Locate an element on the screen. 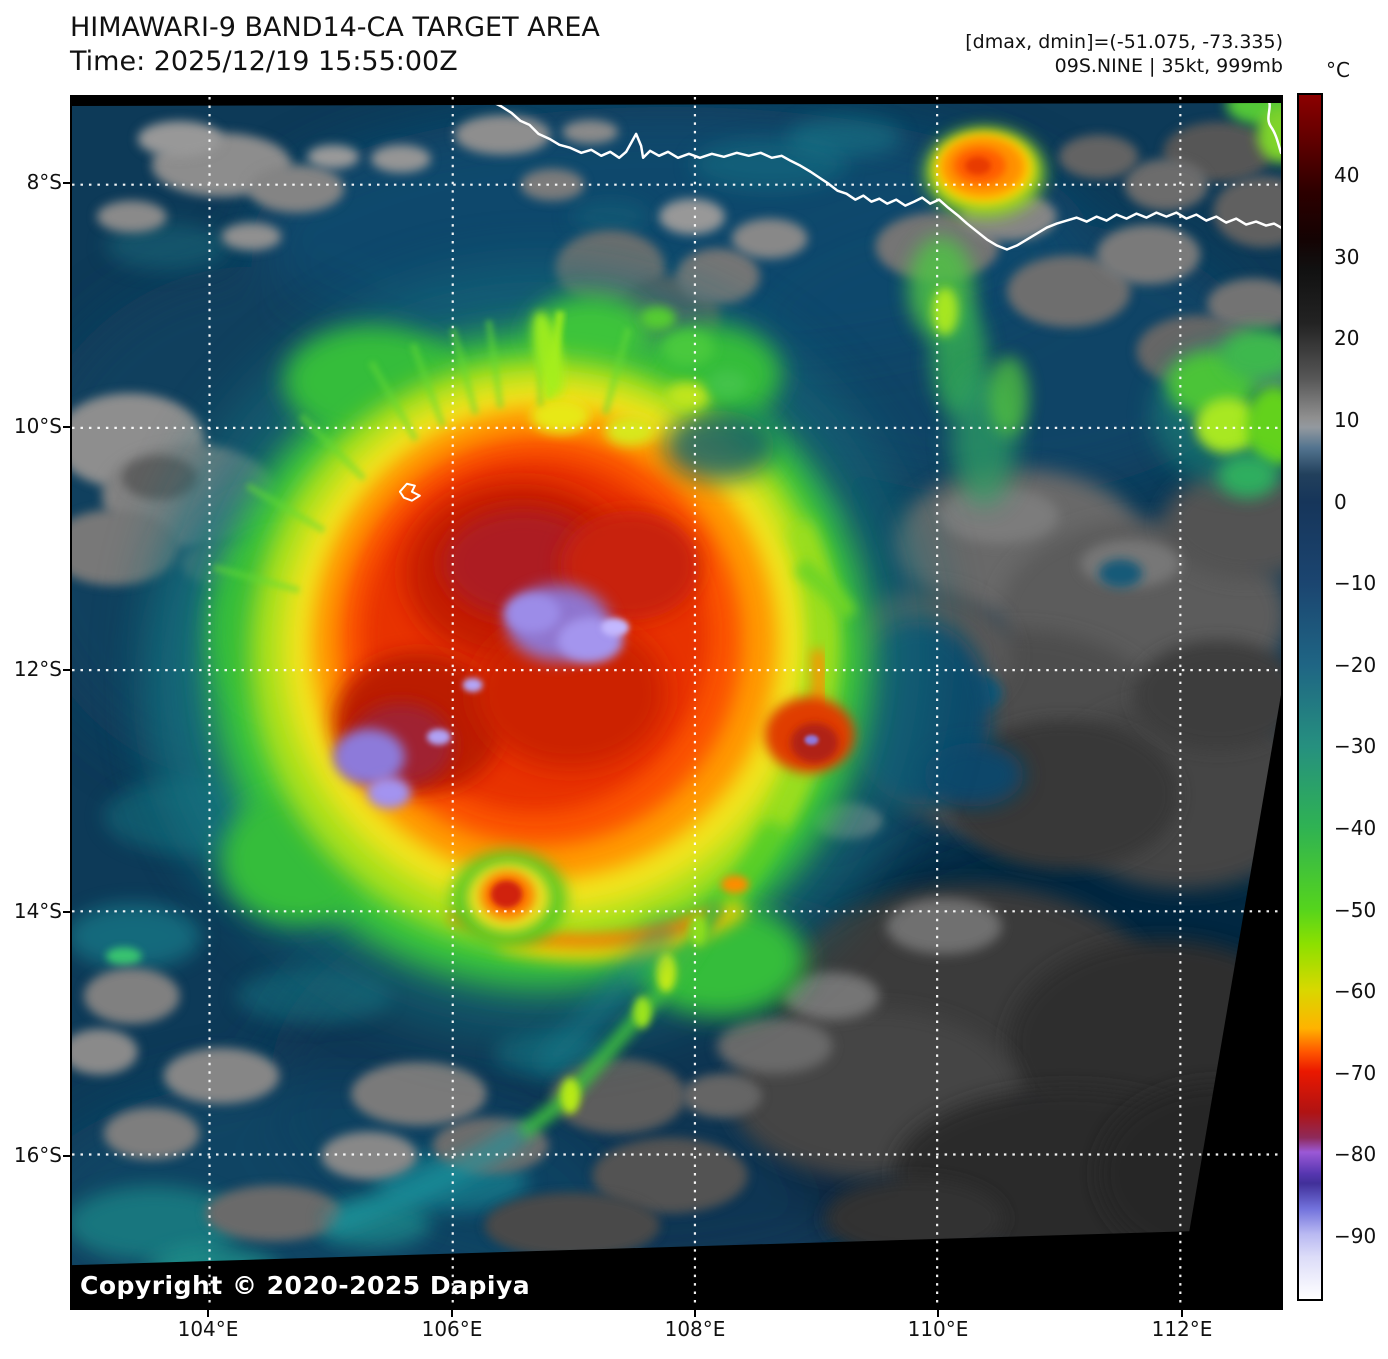 This screenshot has height=1359, width=1388. colorbar-tick: −50 is located at coordinates (1355, 910).